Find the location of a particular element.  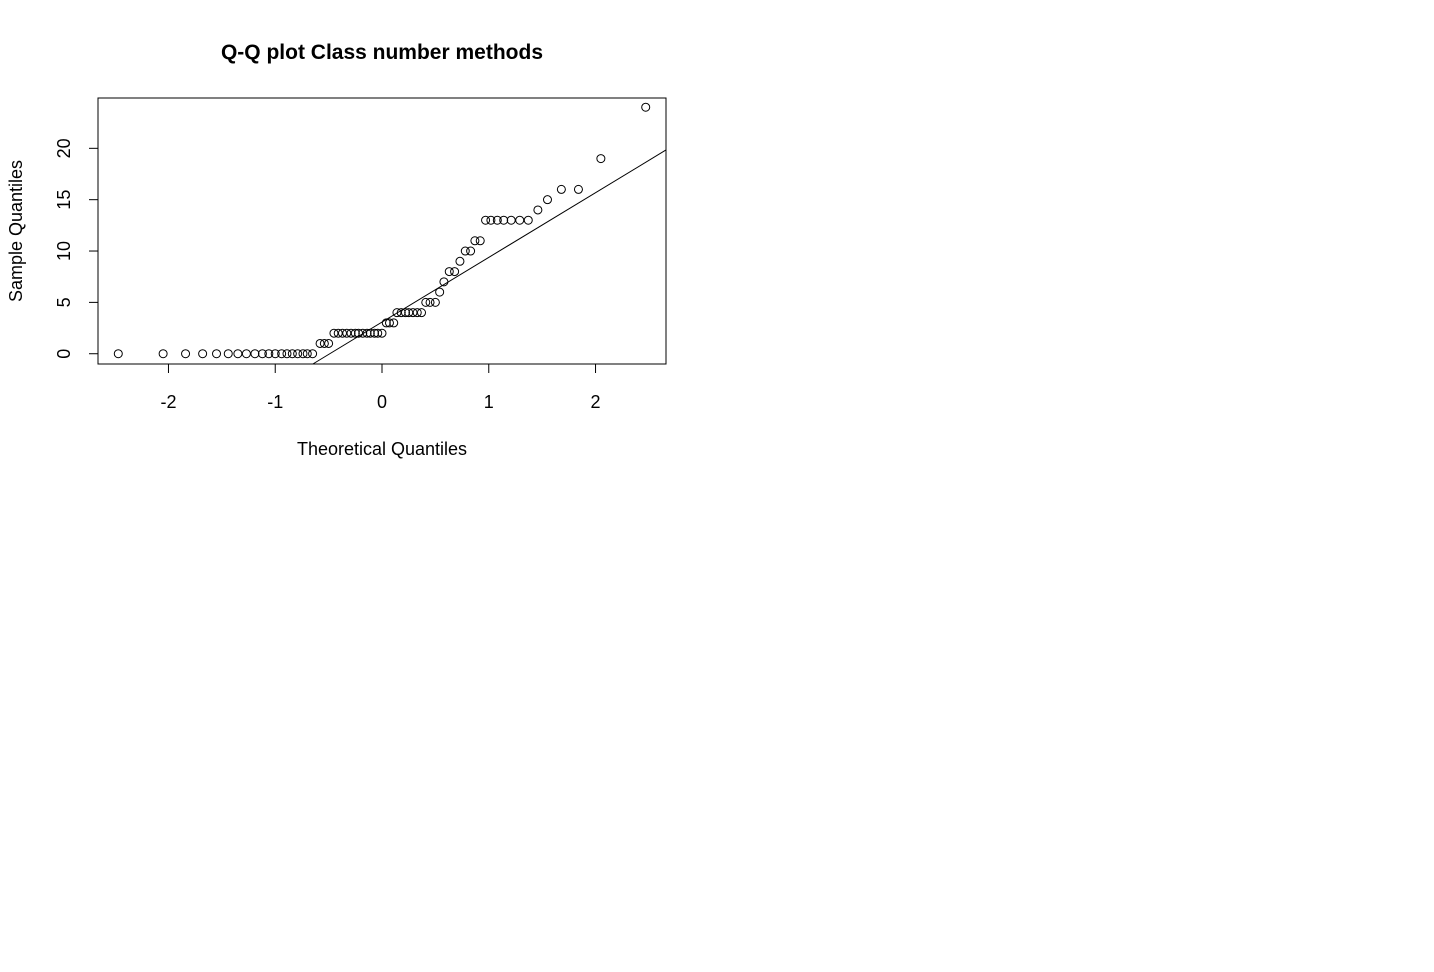

y-tick-label: 10 is located at coordinates (64, 251).